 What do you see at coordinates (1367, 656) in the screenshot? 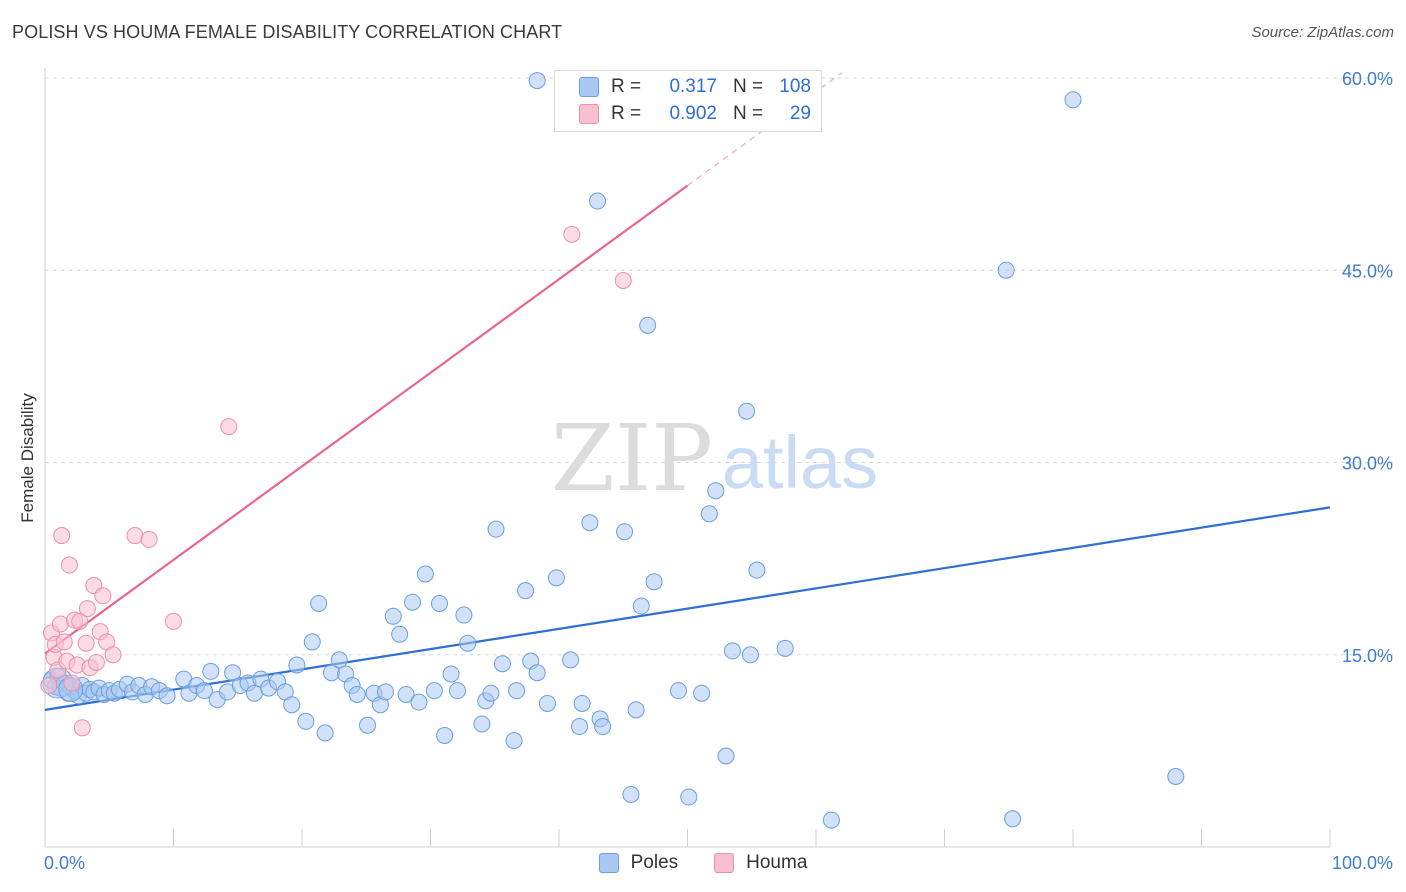
I see `y-tick-label: 15.0%` at bounding box center [1367, 656].